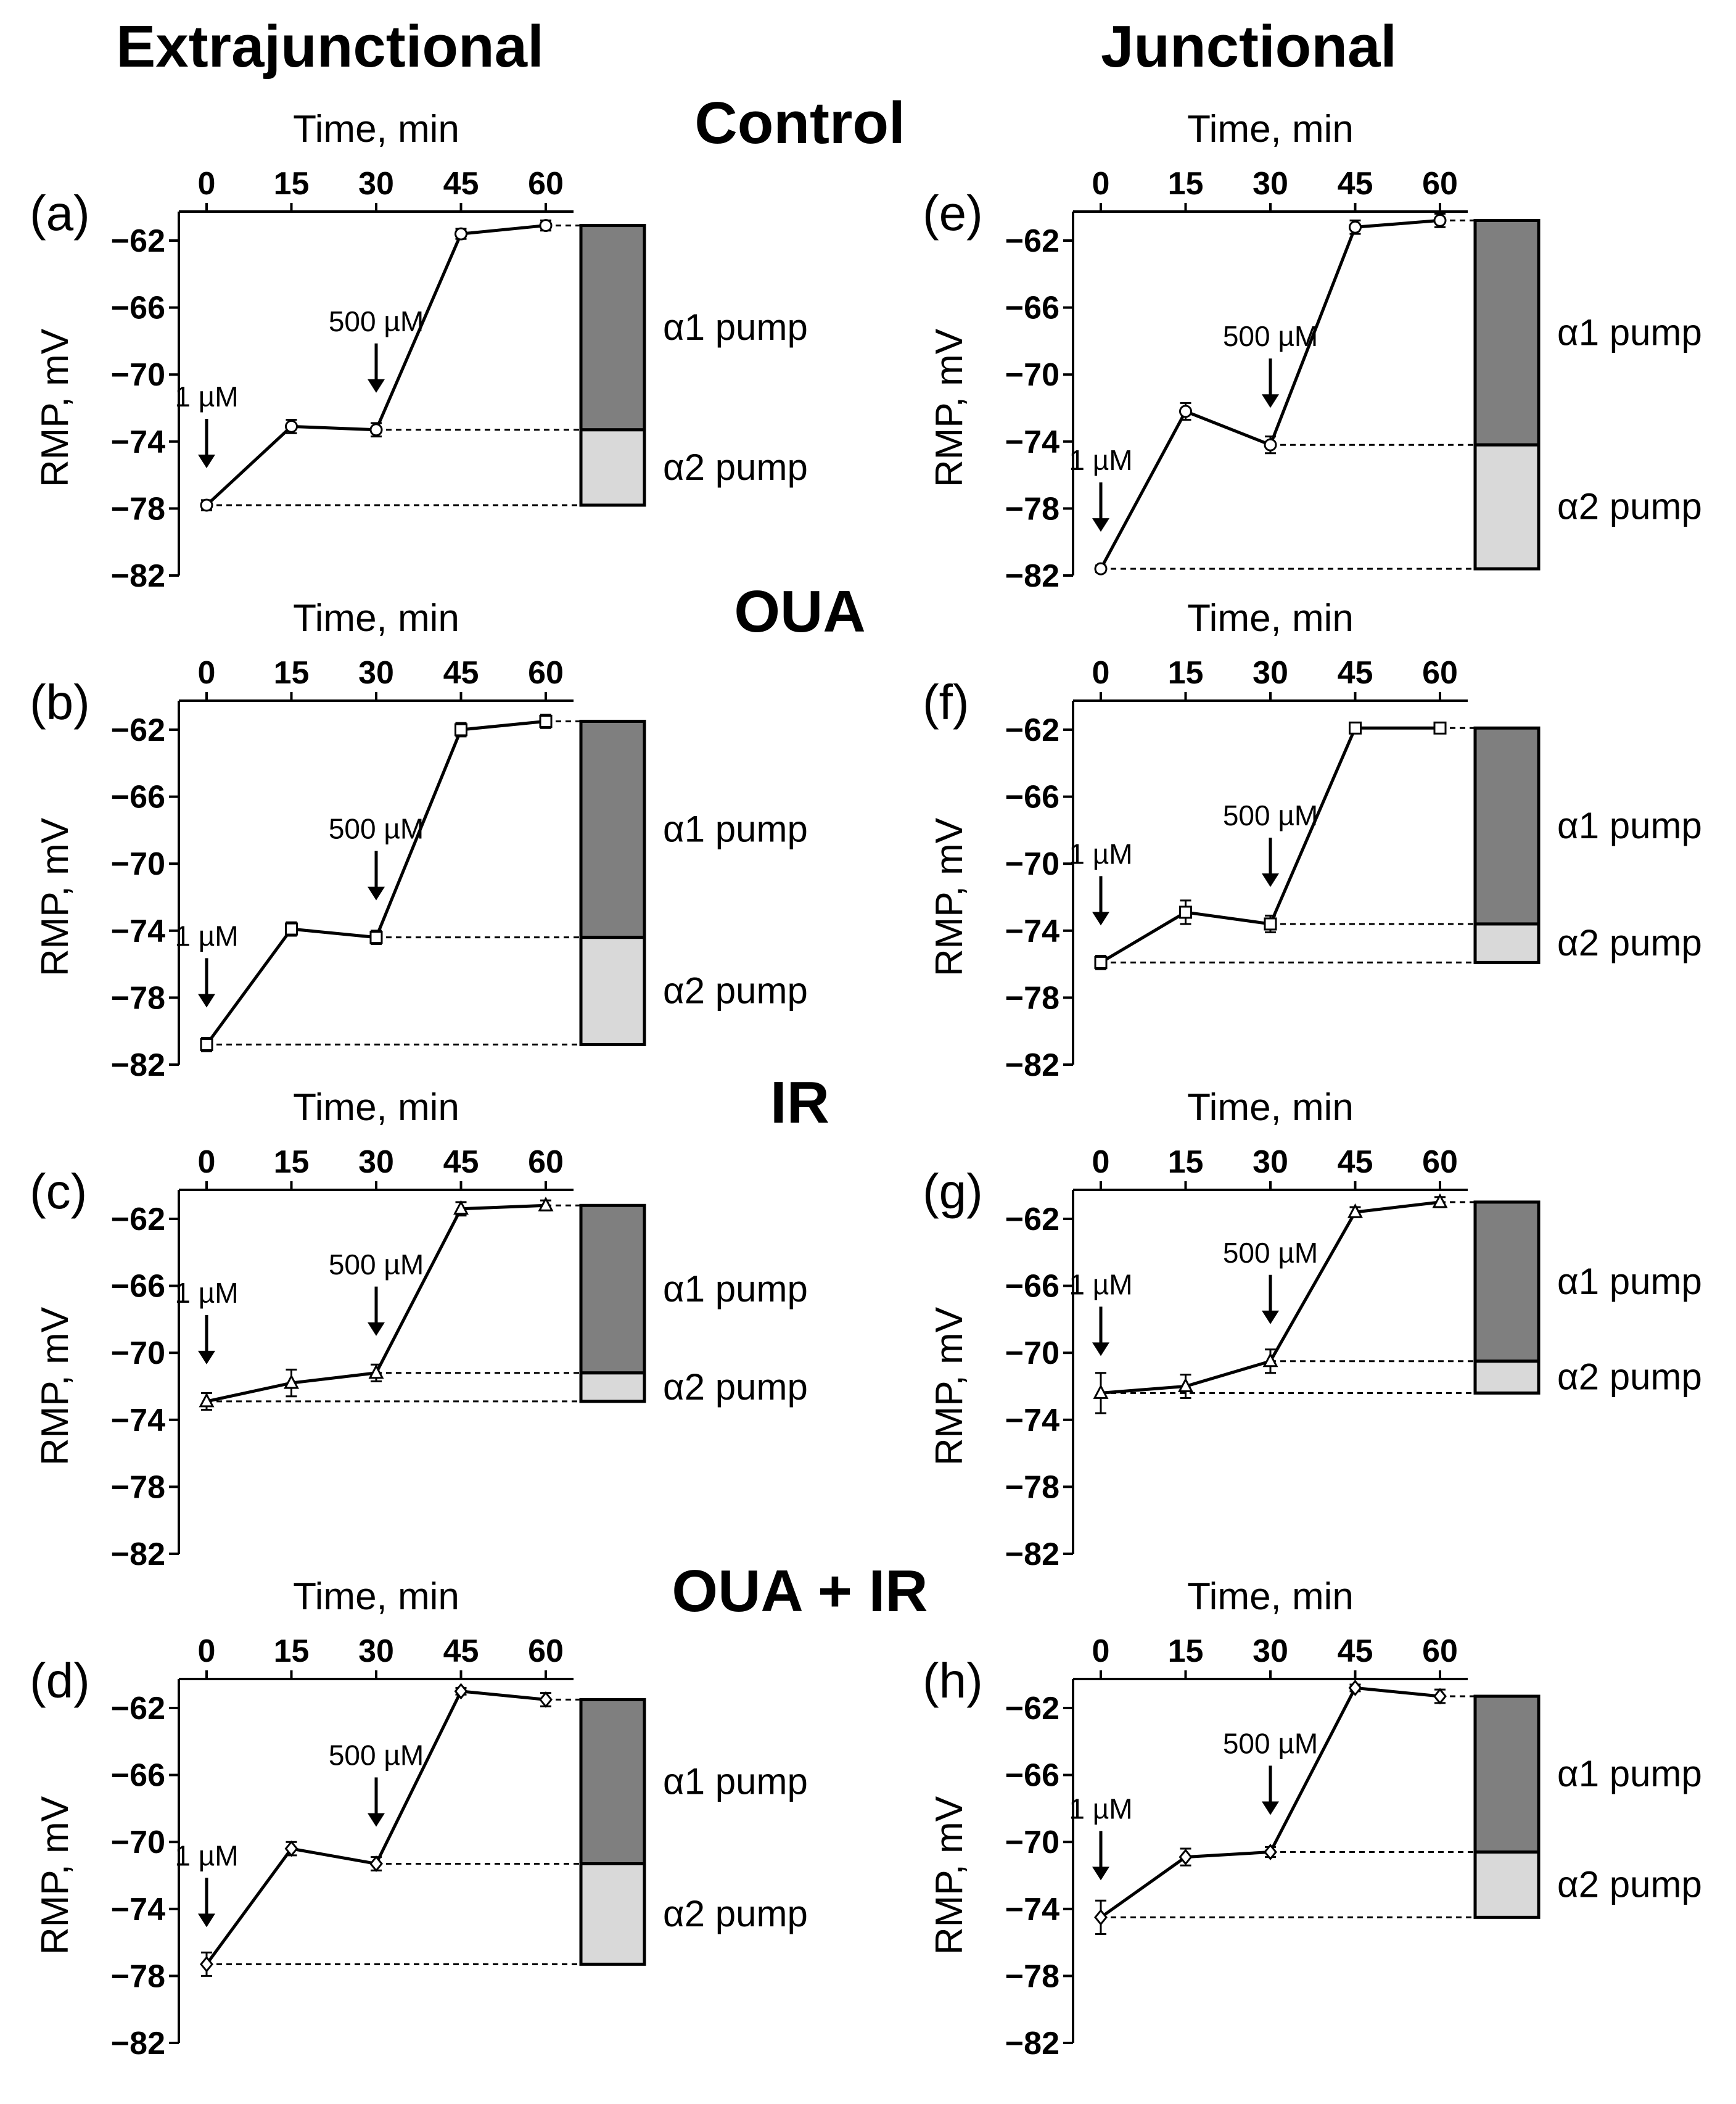 This screenshot has height=2104, width=1736. Describe the element at coordinates (946, 702) in the screenshot. I see `panel-label: (f)` at that location.